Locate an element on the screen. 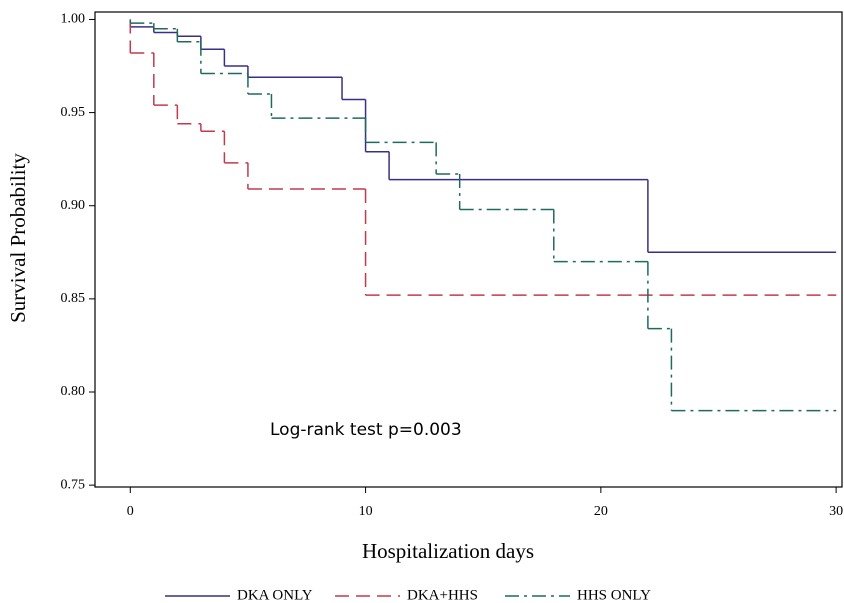  x-tick-label: 10 is located at coordinates (366, 511).